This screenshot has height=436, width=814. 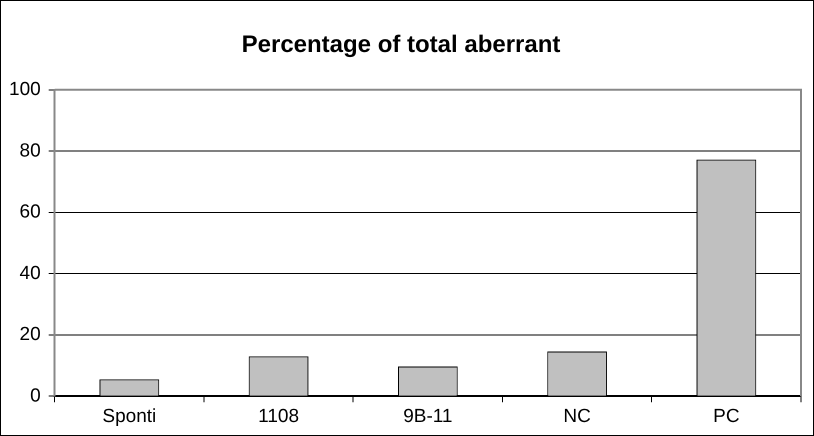 What do you see at coordinates (279, 416) in the screenshot?
I see `x-tick-label: 1108` at bounding box center [279, 416].